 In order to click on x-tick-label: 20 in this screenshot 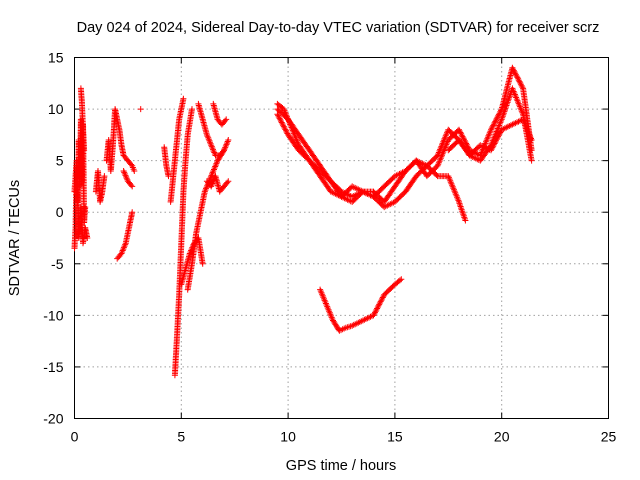, I will do `click(502, 437)`.